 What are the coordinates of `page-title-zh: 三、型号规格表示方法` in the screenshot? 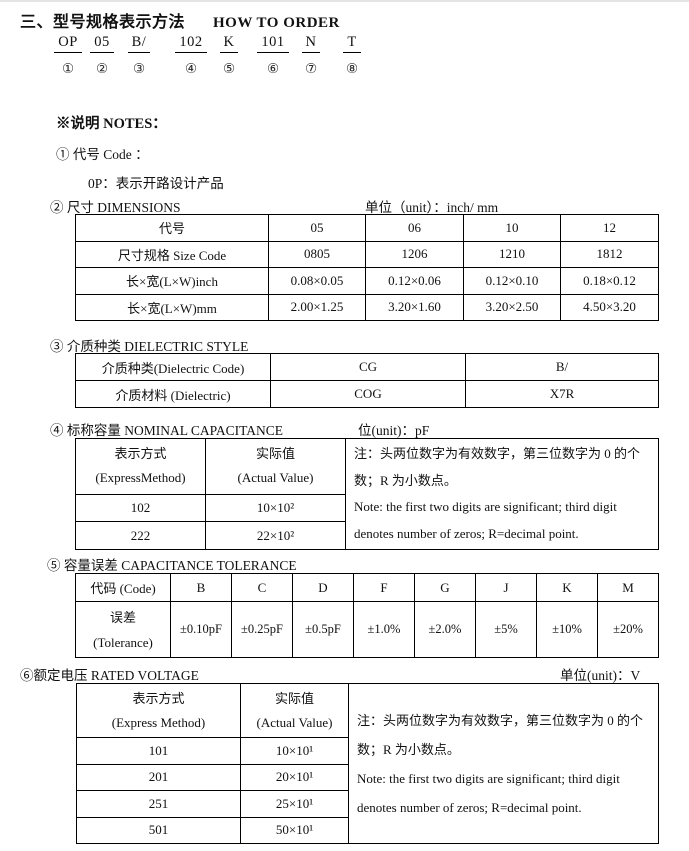 It's located at (103, 22).